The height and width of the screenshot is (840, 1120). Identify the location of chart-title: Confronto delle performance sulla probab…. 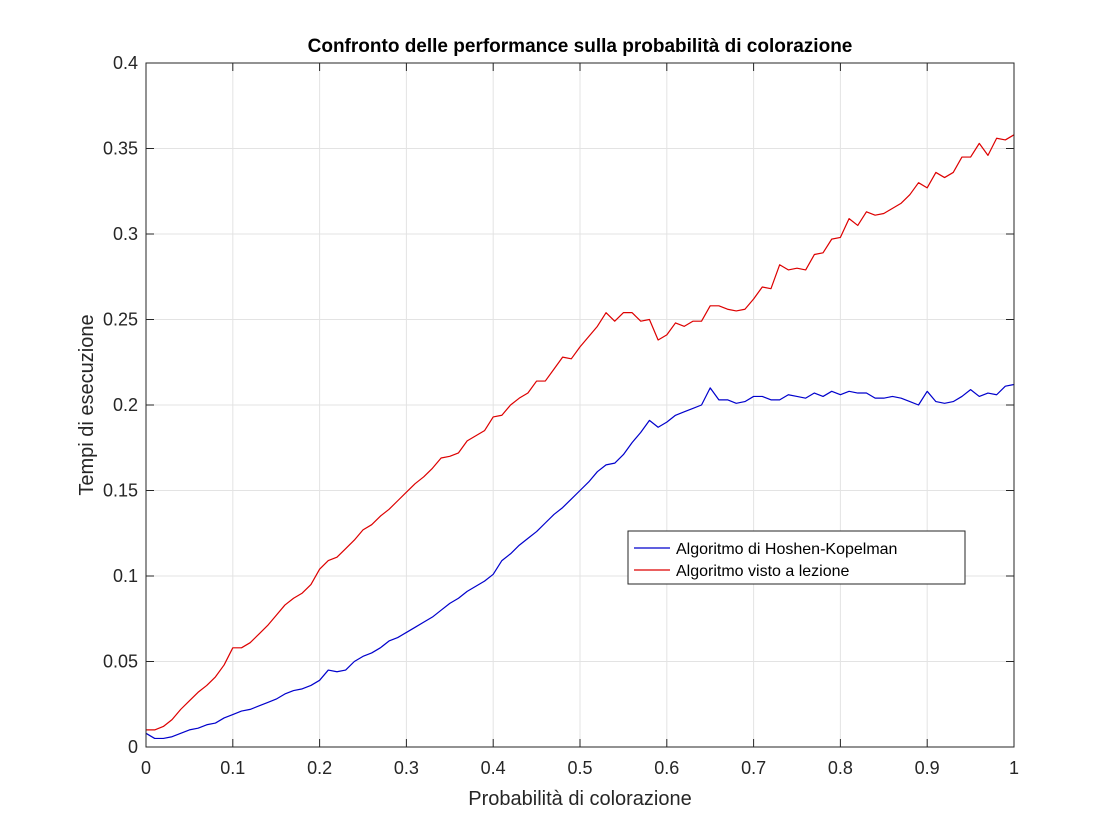
(580, 46).